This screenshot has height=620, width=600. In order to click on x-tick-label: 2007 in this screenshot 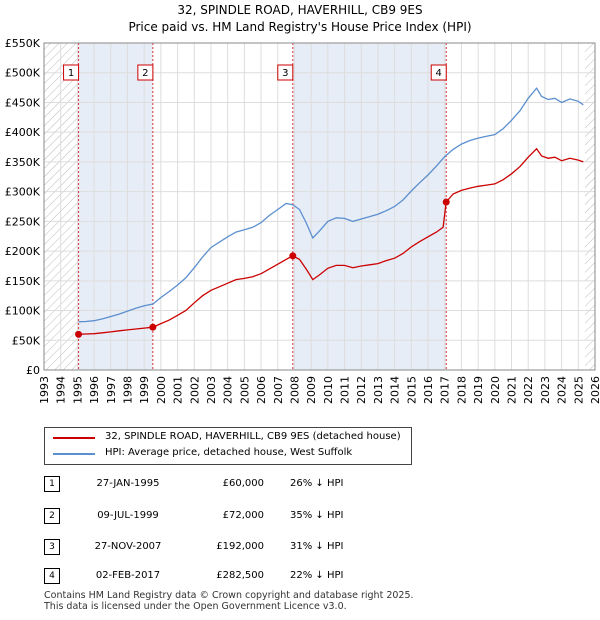, I will do `click(278, 390)`.